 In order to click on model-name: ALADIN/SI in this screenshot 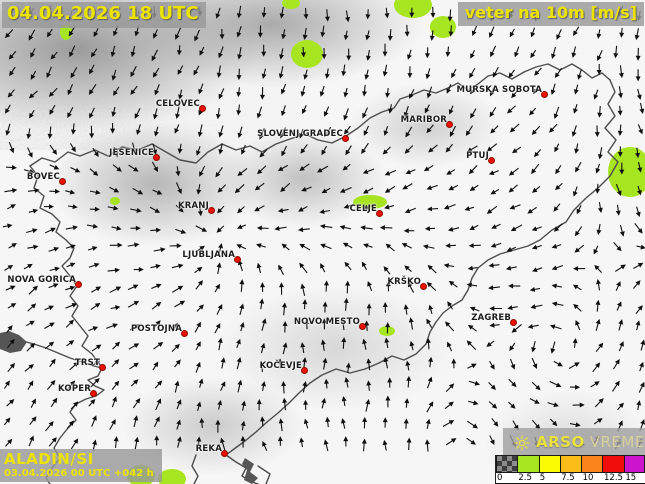, I will do `click(49, 458)`.